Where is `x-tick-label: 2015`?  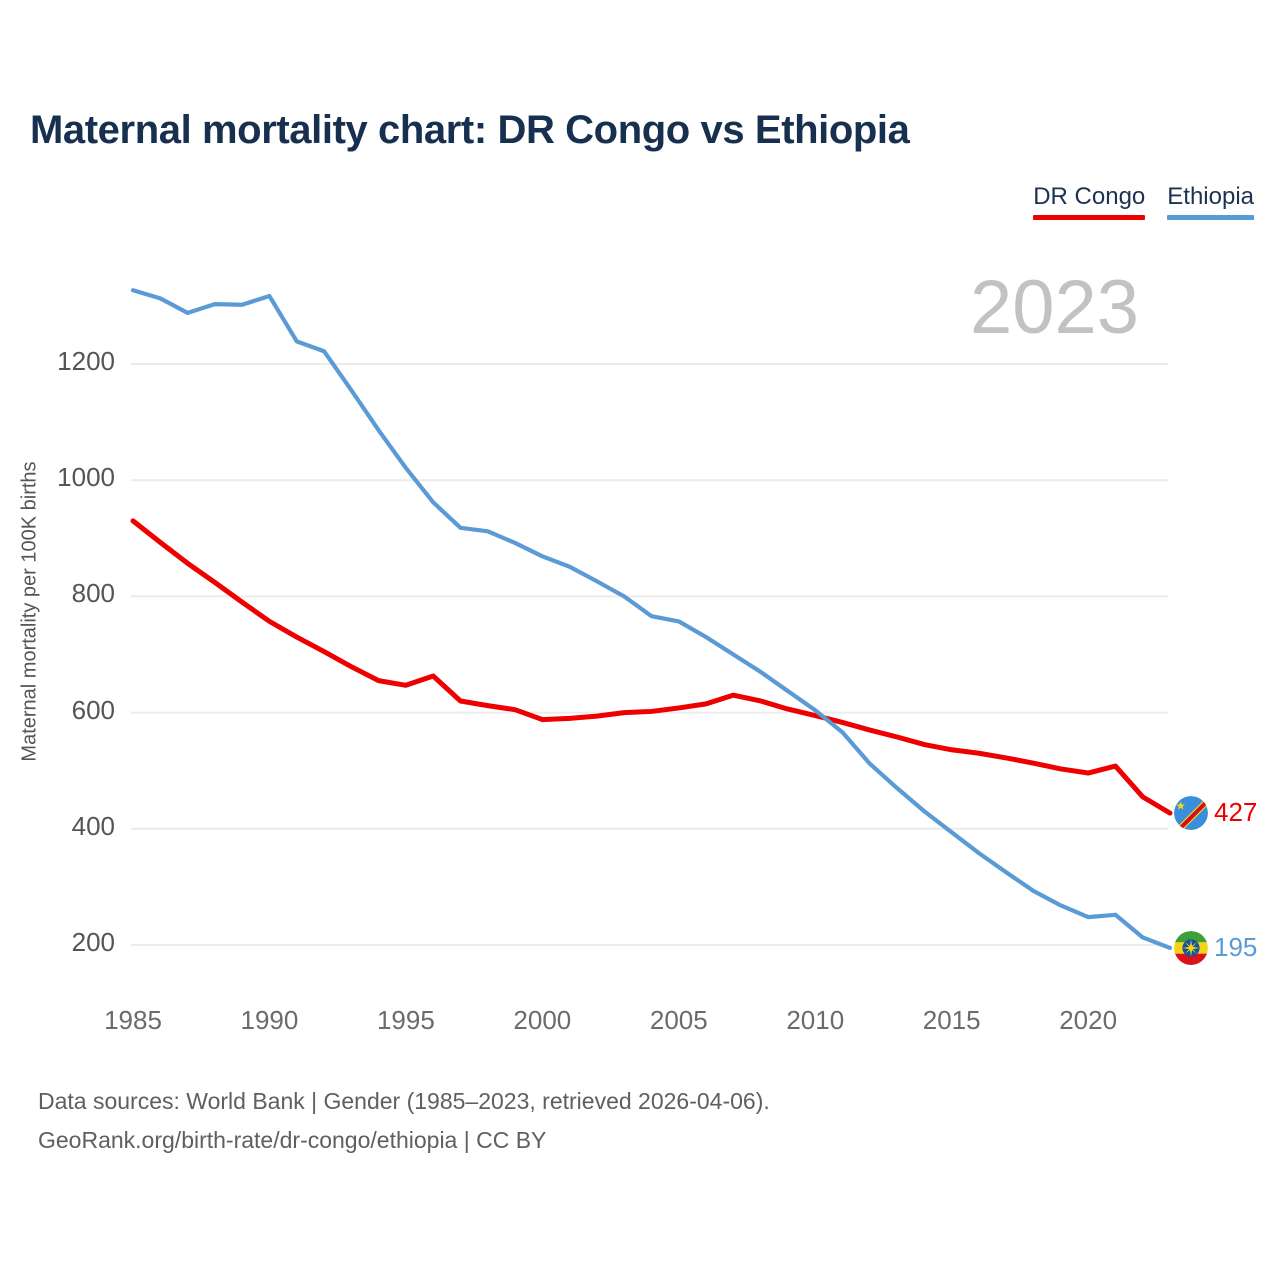
x-tick-label: 2015 is located at coordinates (951, 1020).